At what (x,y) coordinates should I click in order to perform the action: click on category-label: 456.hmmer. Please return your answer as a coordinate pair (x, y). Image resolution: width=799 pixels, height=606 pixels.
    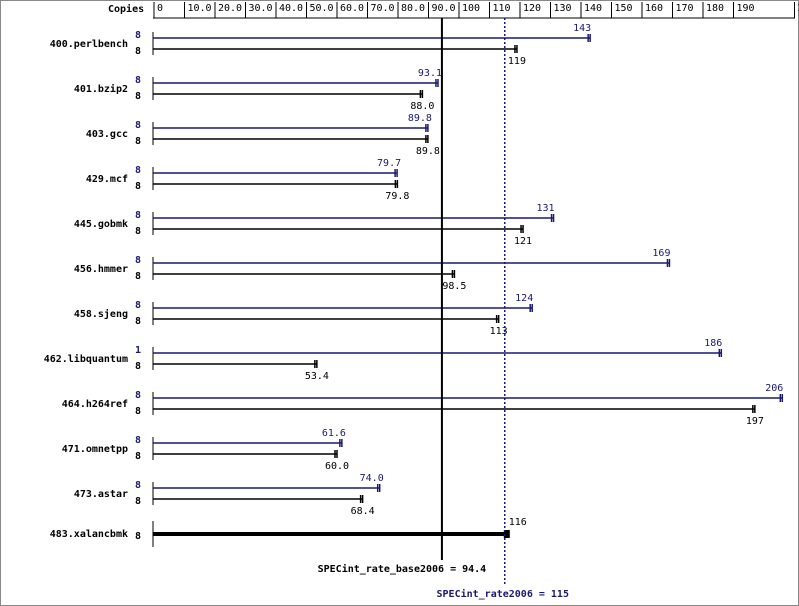
    Looking at the image, I should click on (101, 269).